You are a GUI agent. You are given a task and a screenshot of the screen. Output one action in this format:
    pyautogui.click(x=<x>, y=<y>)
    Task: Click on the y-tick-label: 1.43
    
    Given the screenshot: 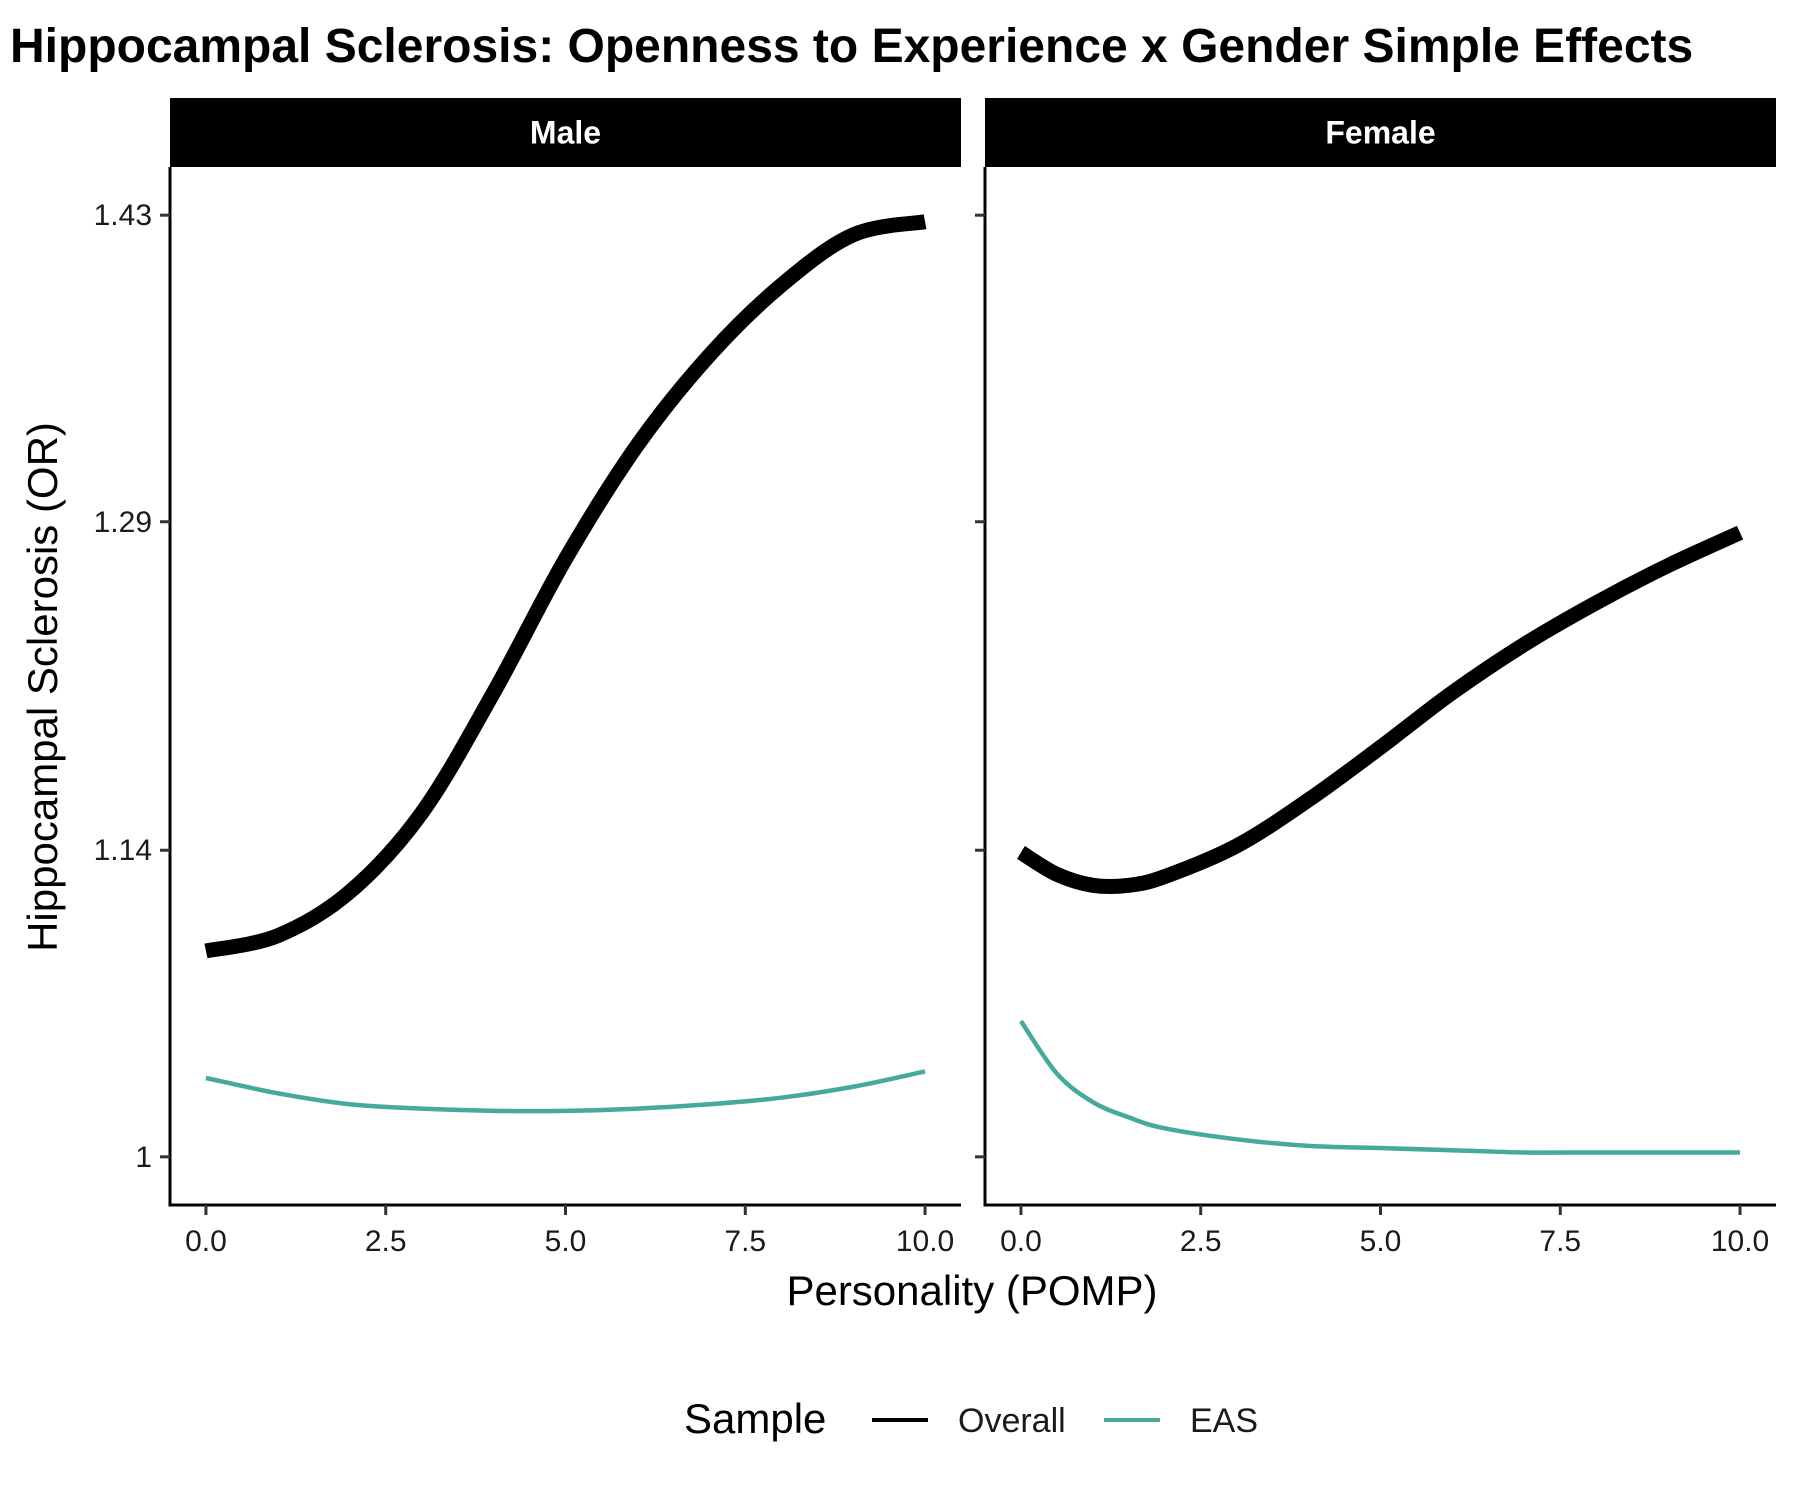 What is the action you would take?
    pyautogui.click(x=123, y=215)
    